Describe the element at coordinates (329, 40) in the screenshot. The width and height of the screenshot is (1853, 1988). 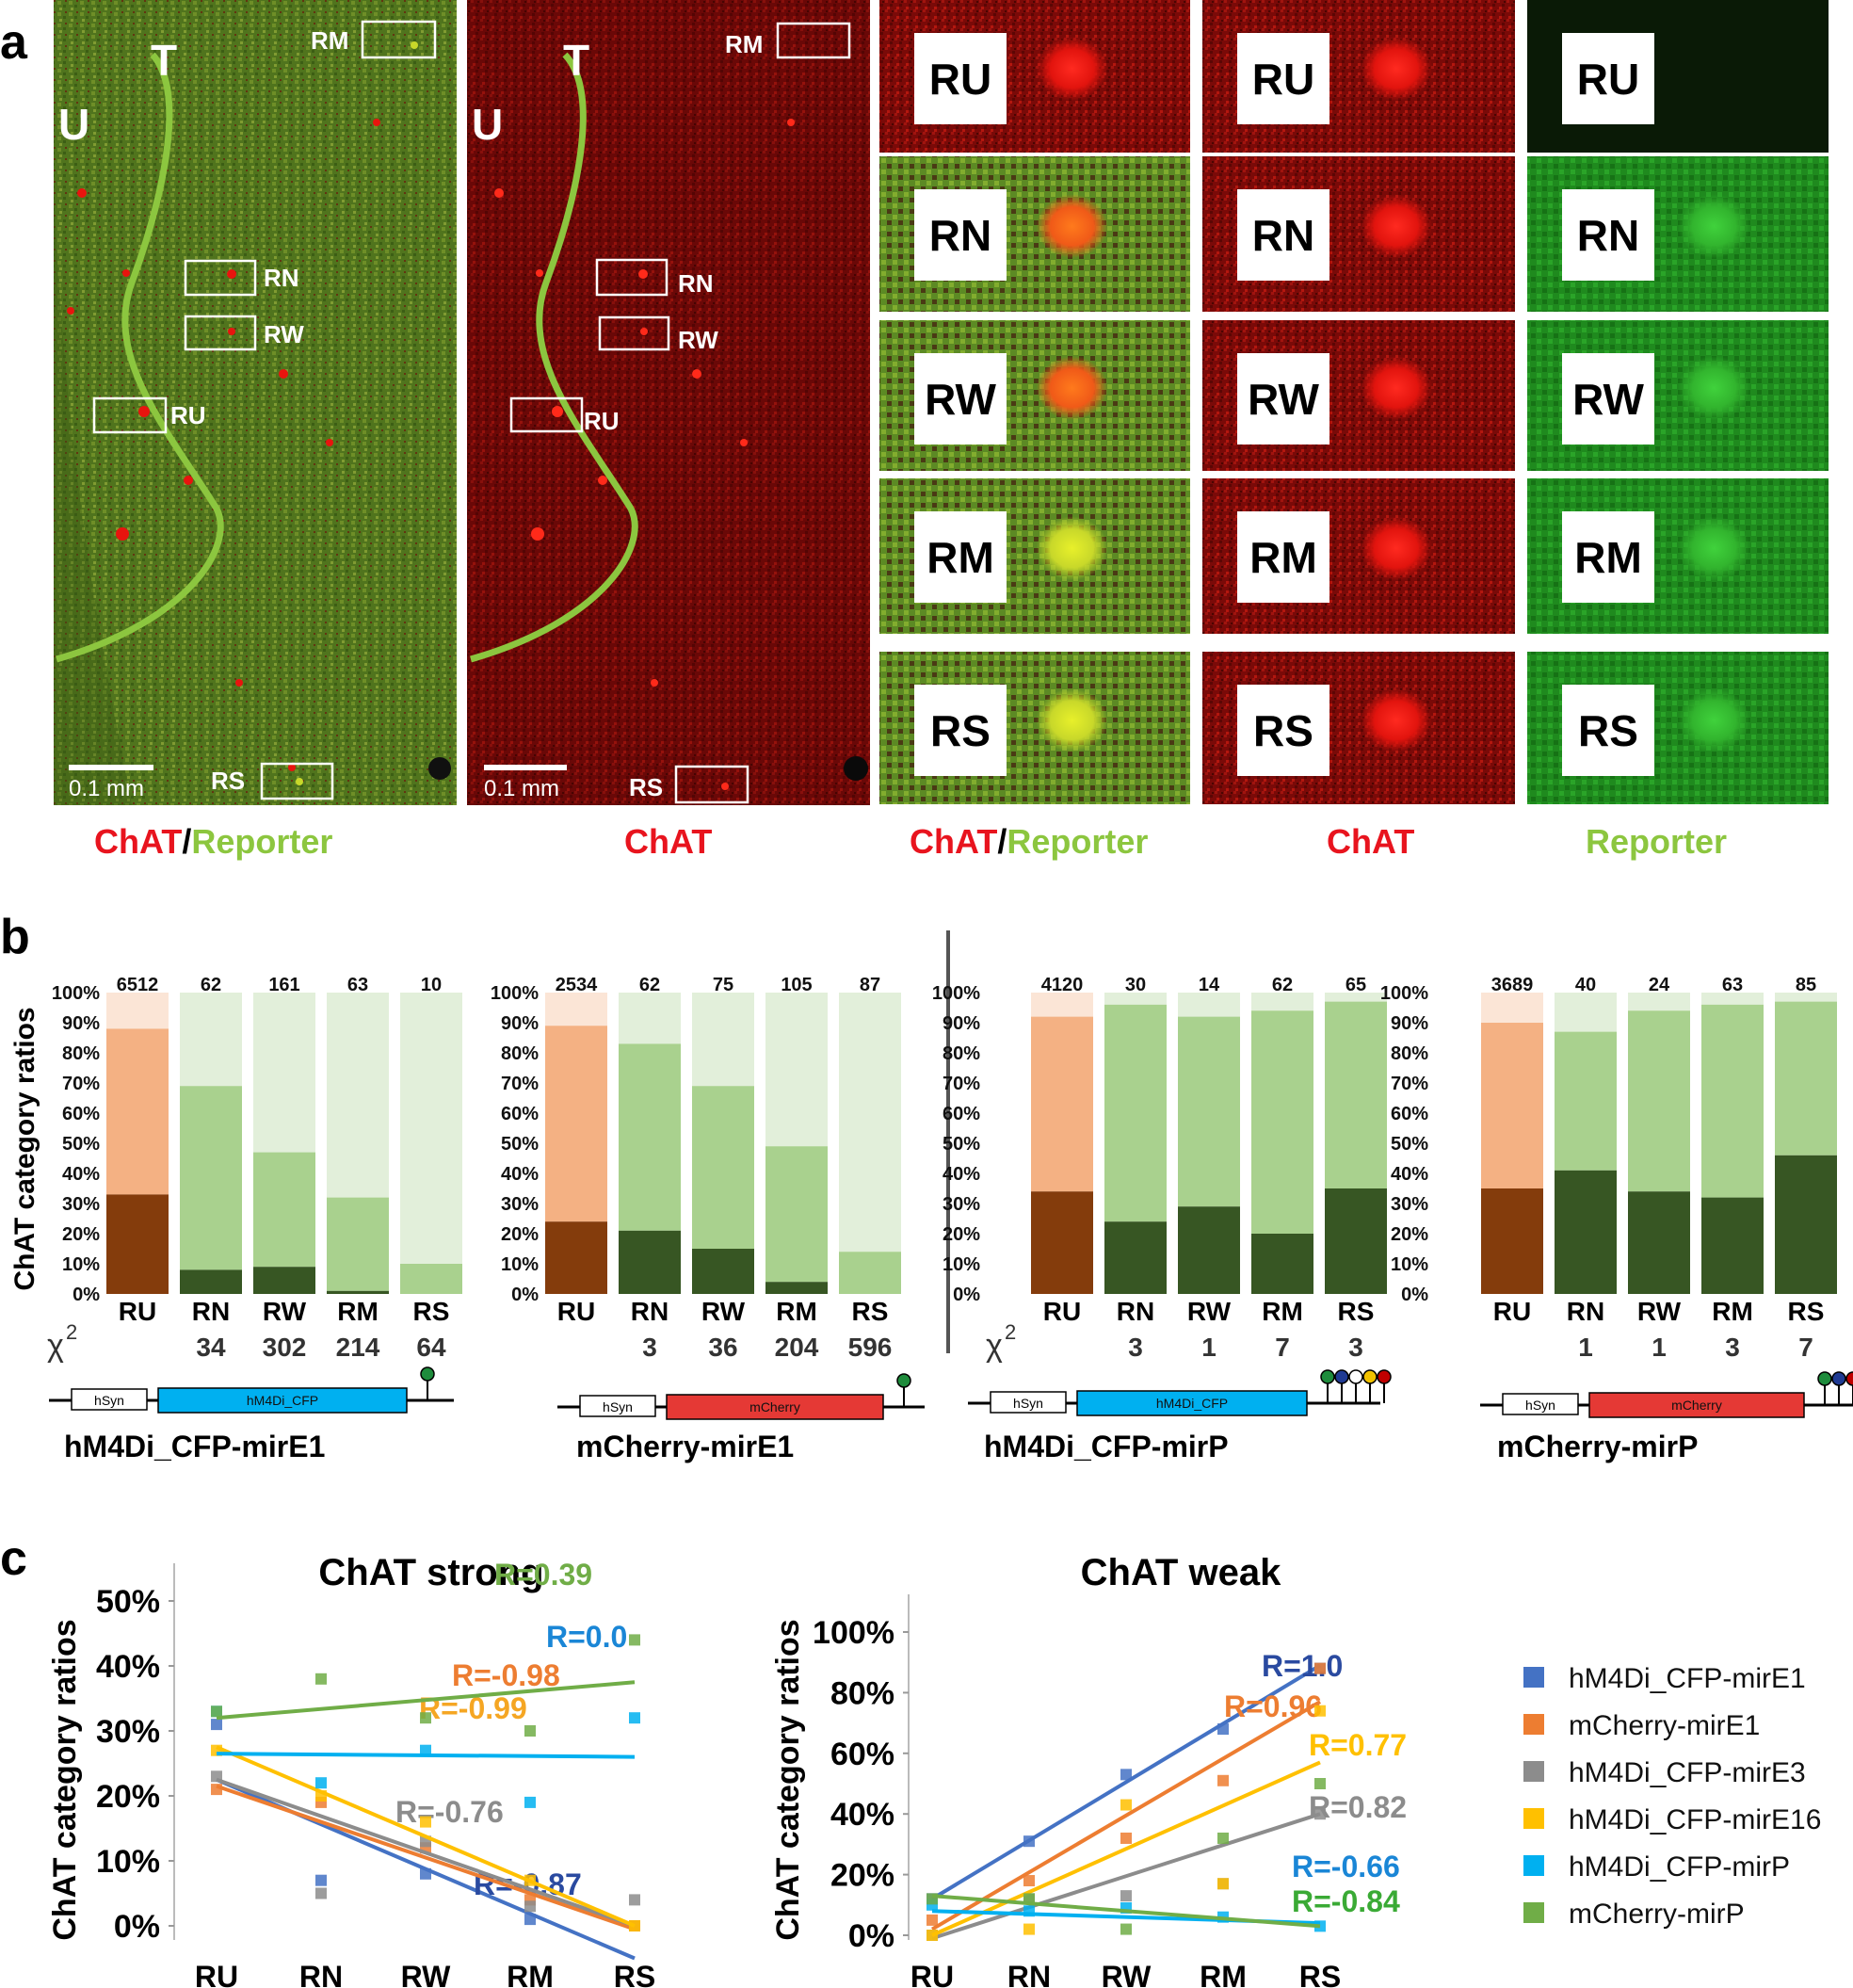
I see `roi-label-rm: RM` at that location.